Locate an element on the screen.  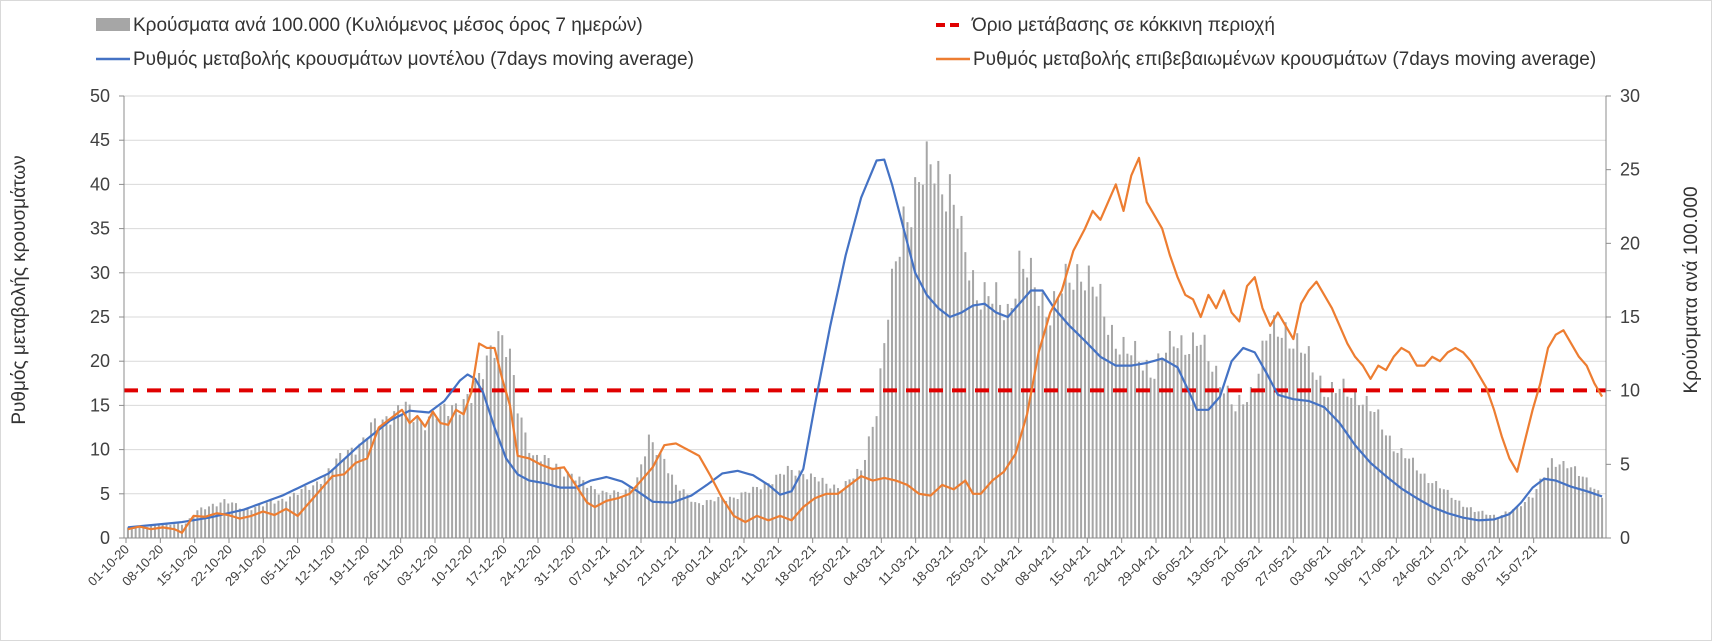
y-left-tick-label: 35 is located at coordinates (100, 229).